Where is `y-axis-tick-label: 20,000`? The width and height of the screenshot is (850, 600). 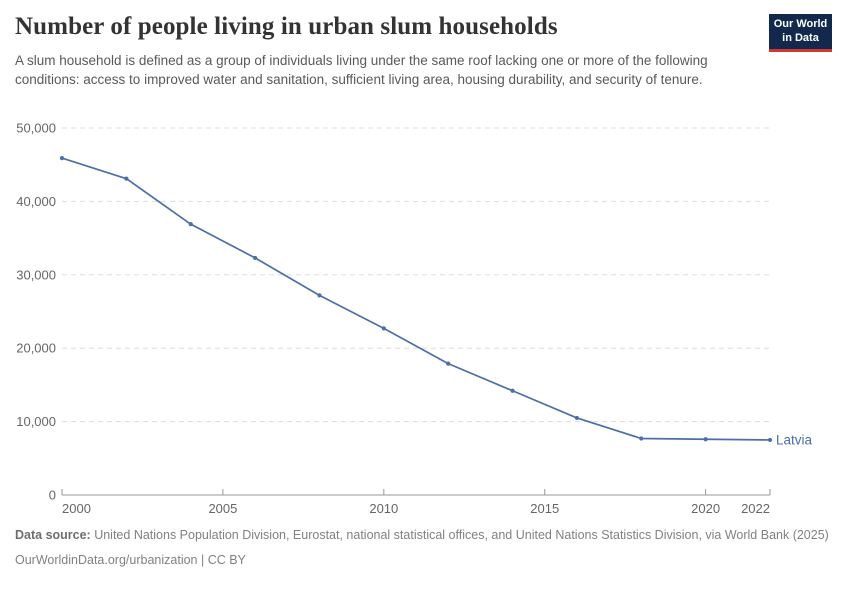
y-axis-tick-label: 20,000 is located at coordinates (36, 348).